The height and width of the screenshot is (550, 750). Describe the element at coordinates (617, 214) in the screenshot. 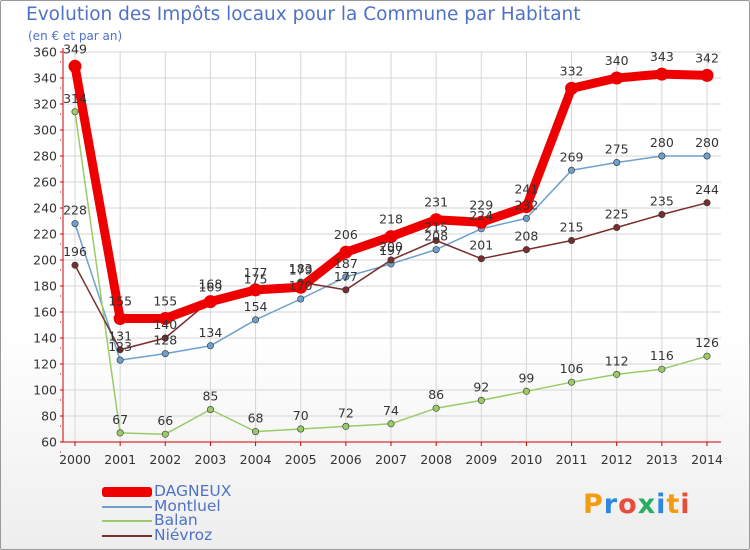

I see `data-label-nievroz: 225` at that location.